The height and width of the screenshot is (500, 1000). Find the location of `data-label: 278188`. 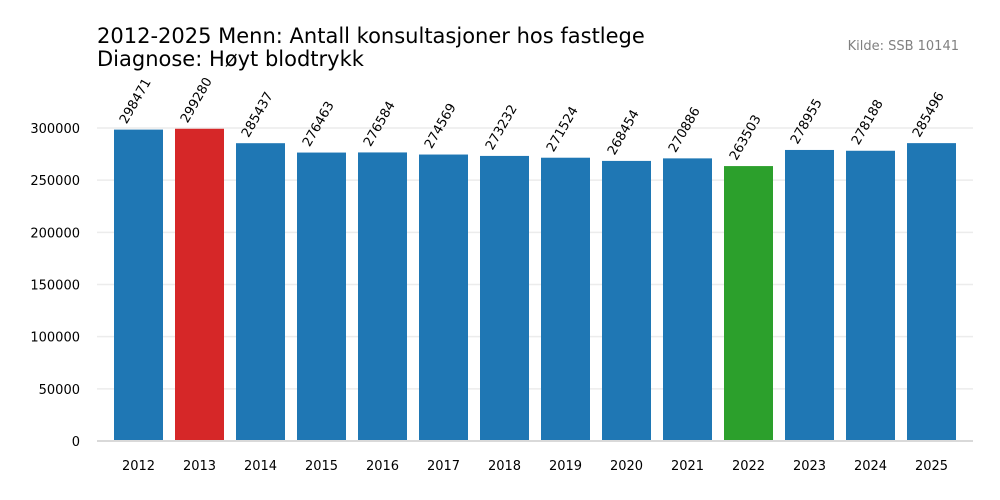

data-label: 278188 is located at coordinates (868, 122).